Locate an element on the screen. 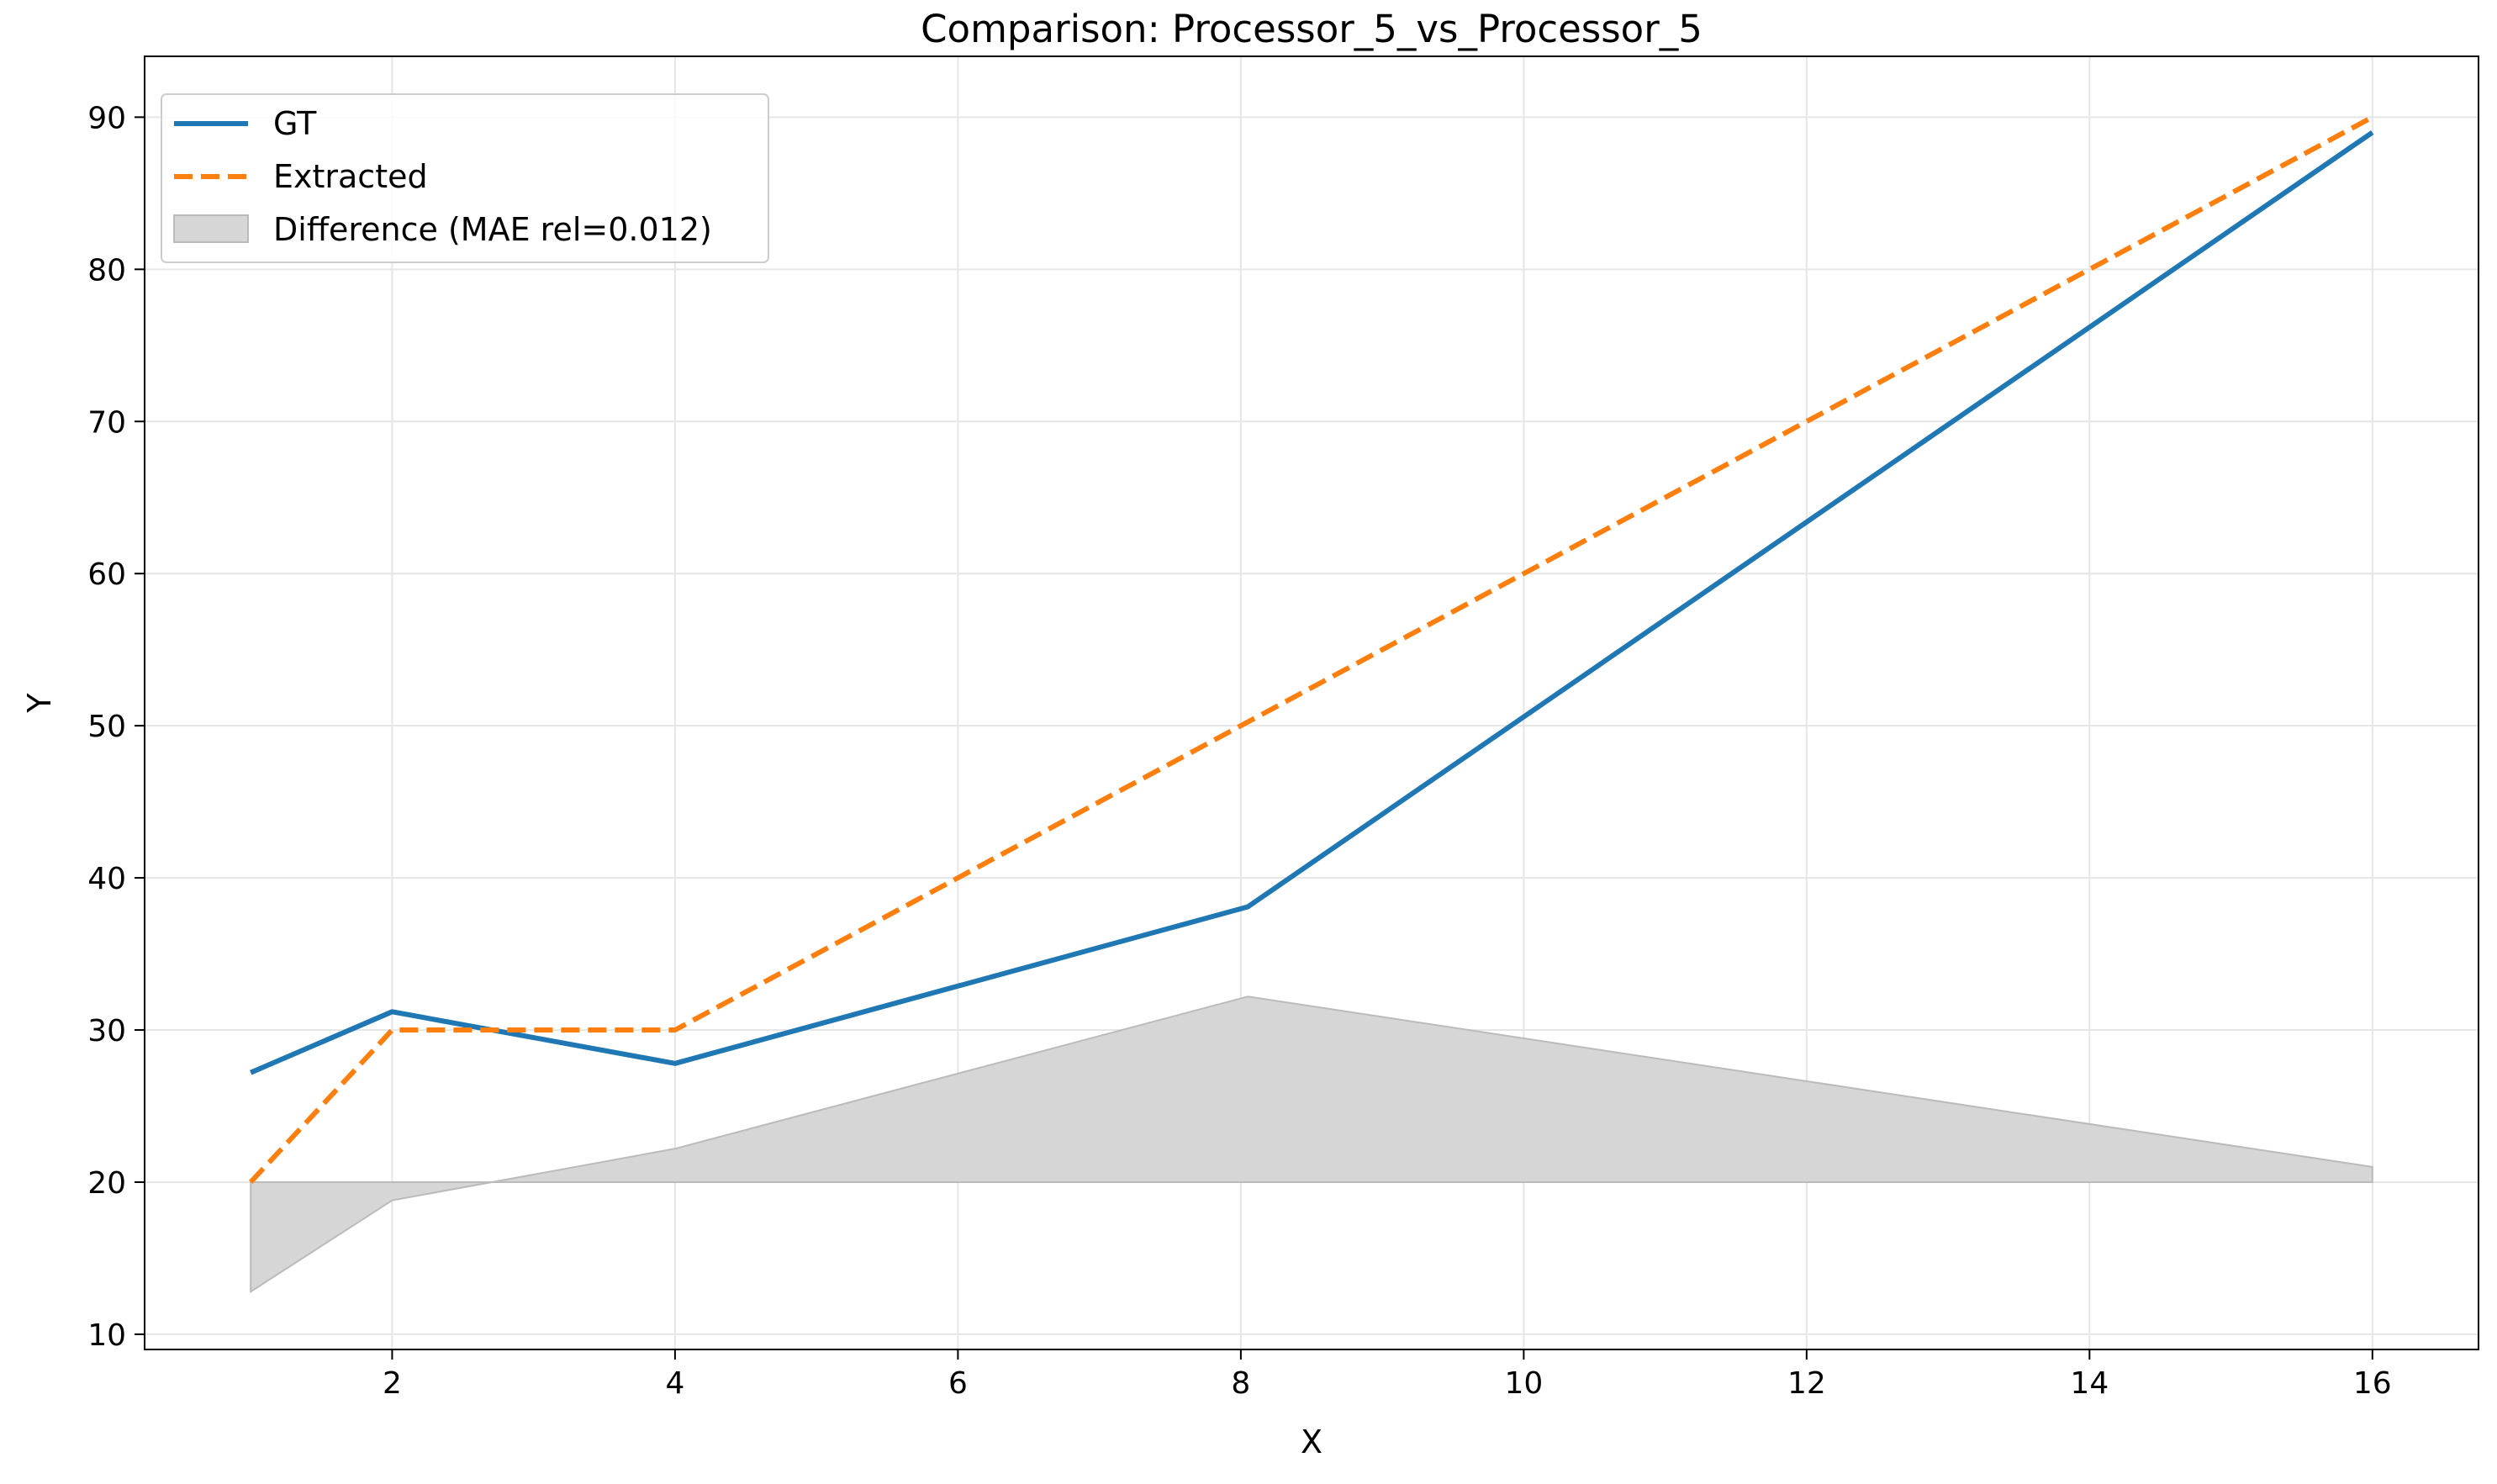 The image size is (2497, 1484). y-tick-label: 70 is located at coordinates (106, 422).